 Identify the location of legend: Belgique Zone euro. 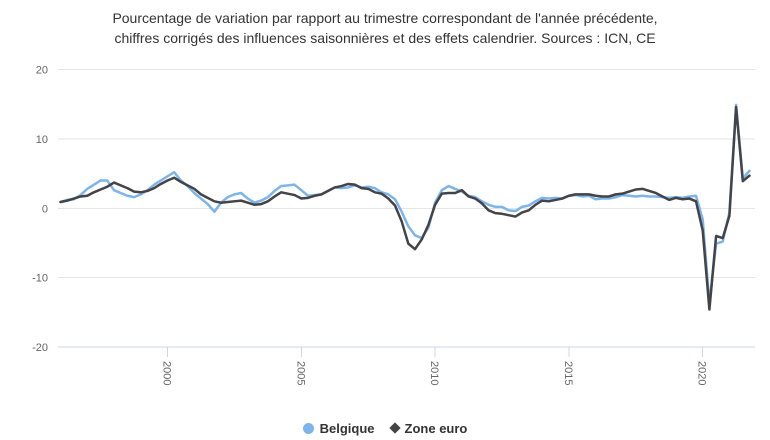
(385, 428).